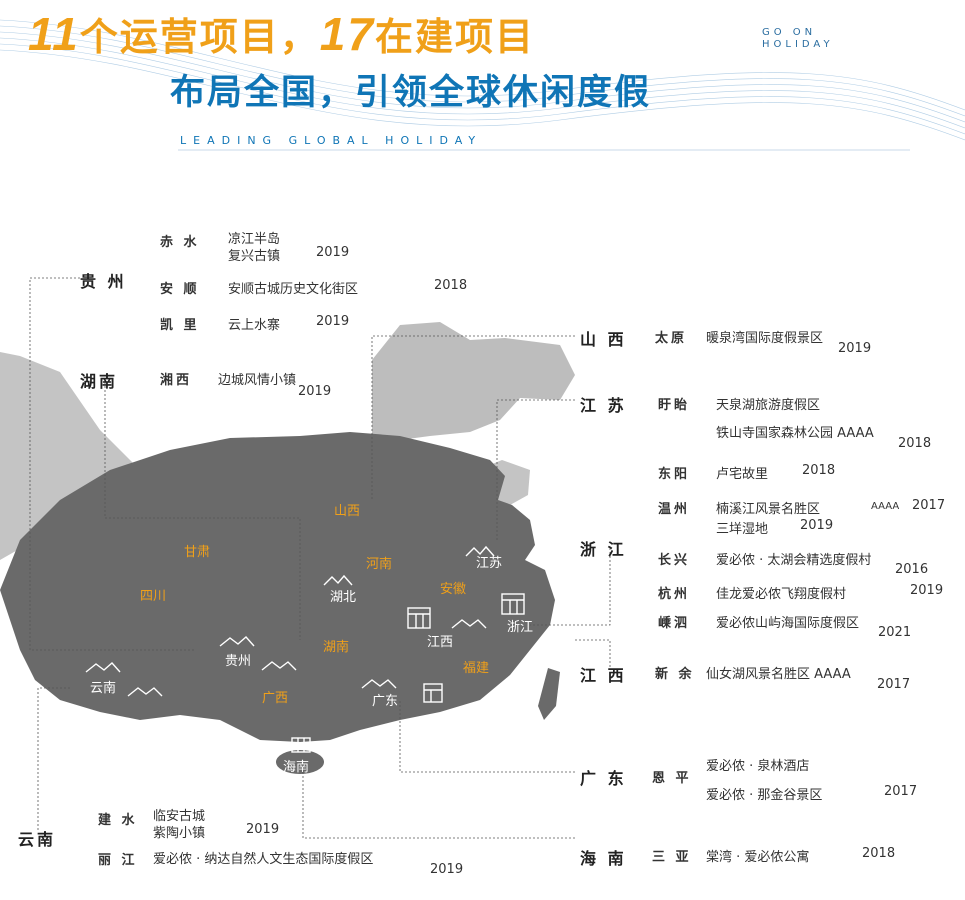  Describe the element at coordinates (603, 339) in the screenshot. I see `province-shanxi: 山 西` at that location.